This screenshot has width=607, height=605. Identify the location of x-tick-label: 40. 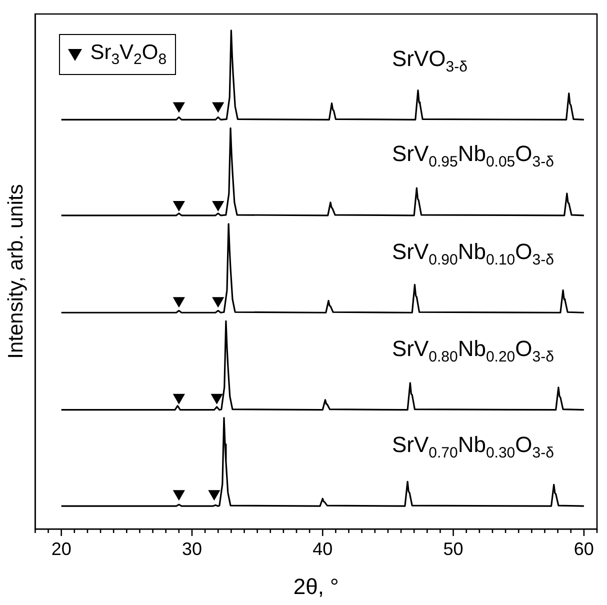
(322, 548).